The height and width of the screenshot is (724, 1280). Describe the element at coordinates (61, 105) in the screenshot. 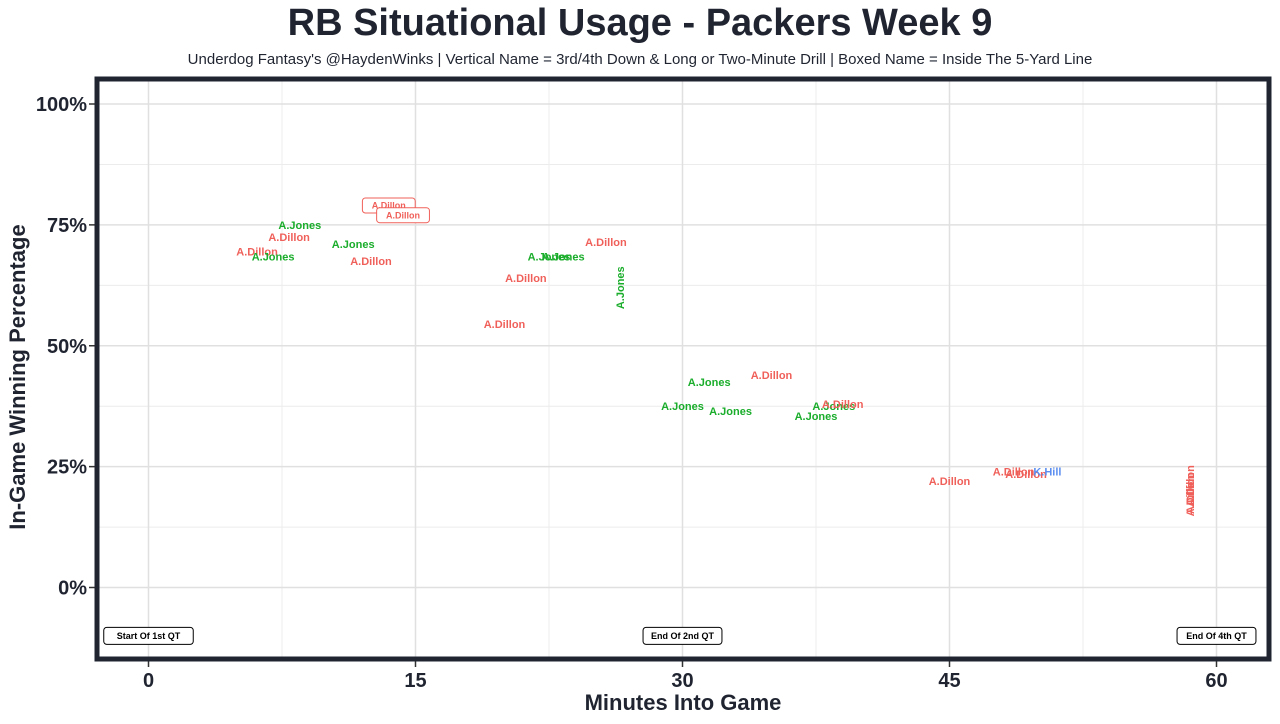

I see `y-tick-label: 100%` at that location.